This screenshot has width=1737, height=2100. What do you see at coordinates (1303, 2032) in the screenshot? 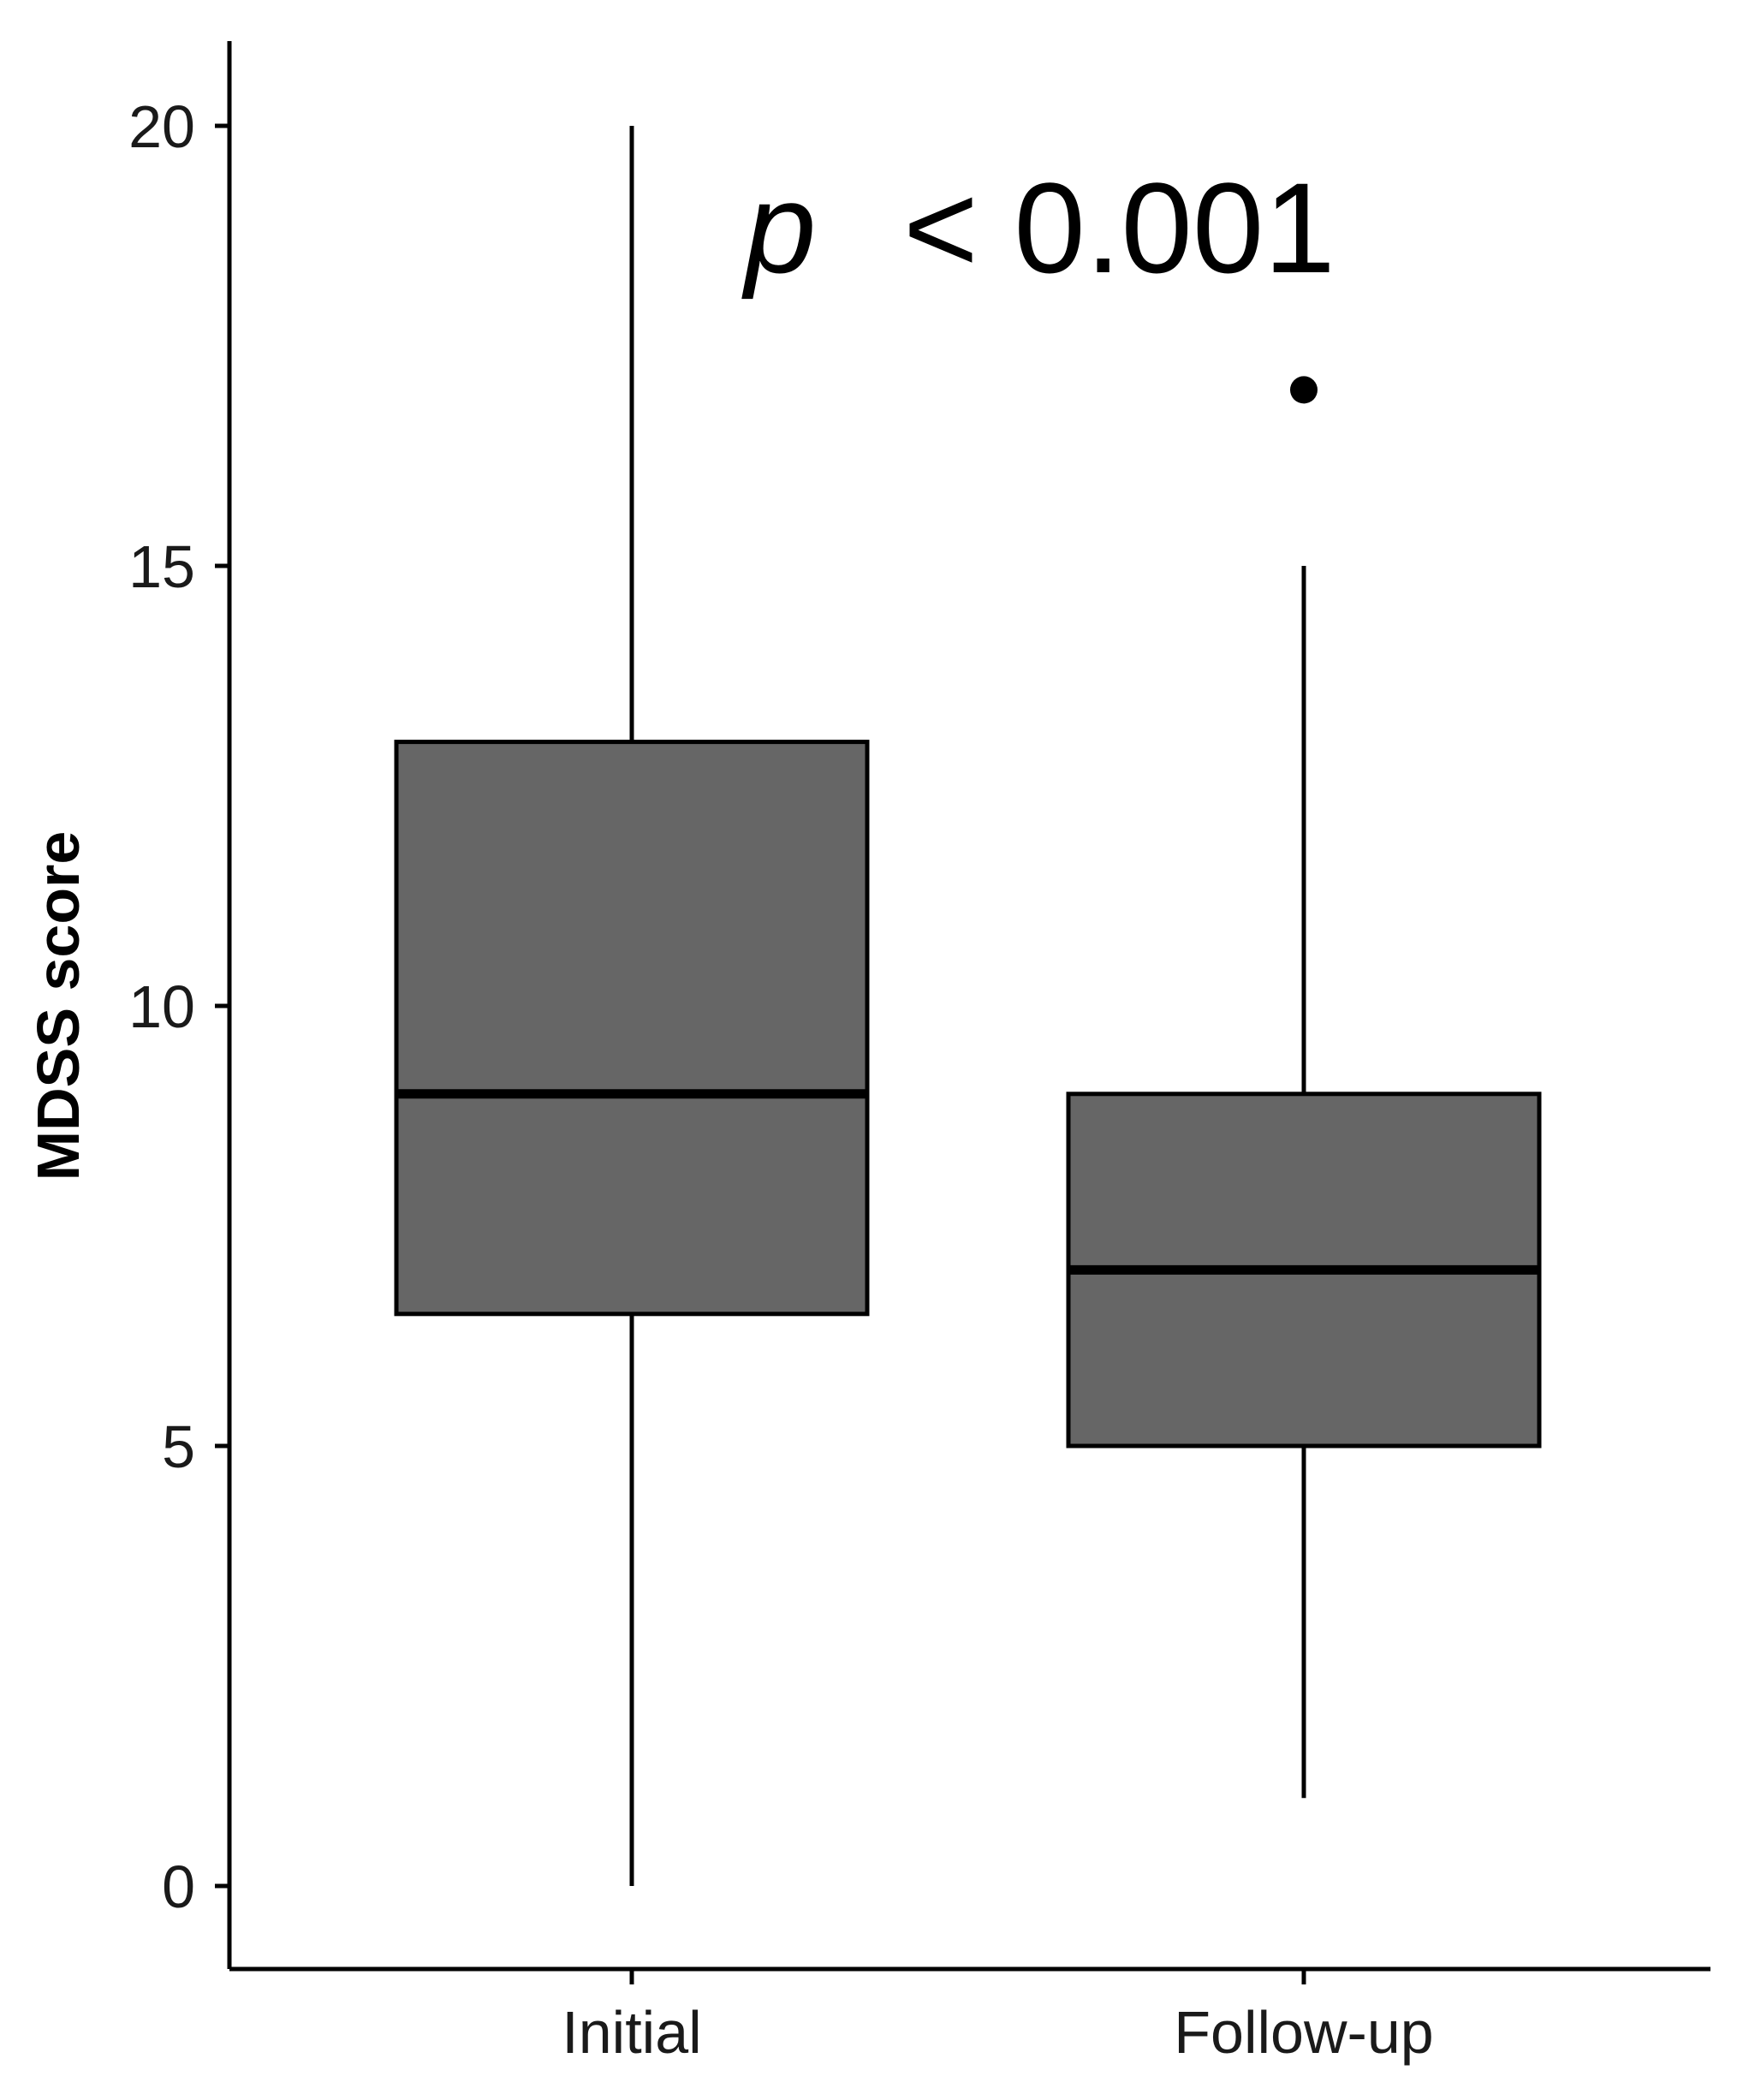
I see `x-tick-label: Follow-up` at bounding box center [1303, 2032].